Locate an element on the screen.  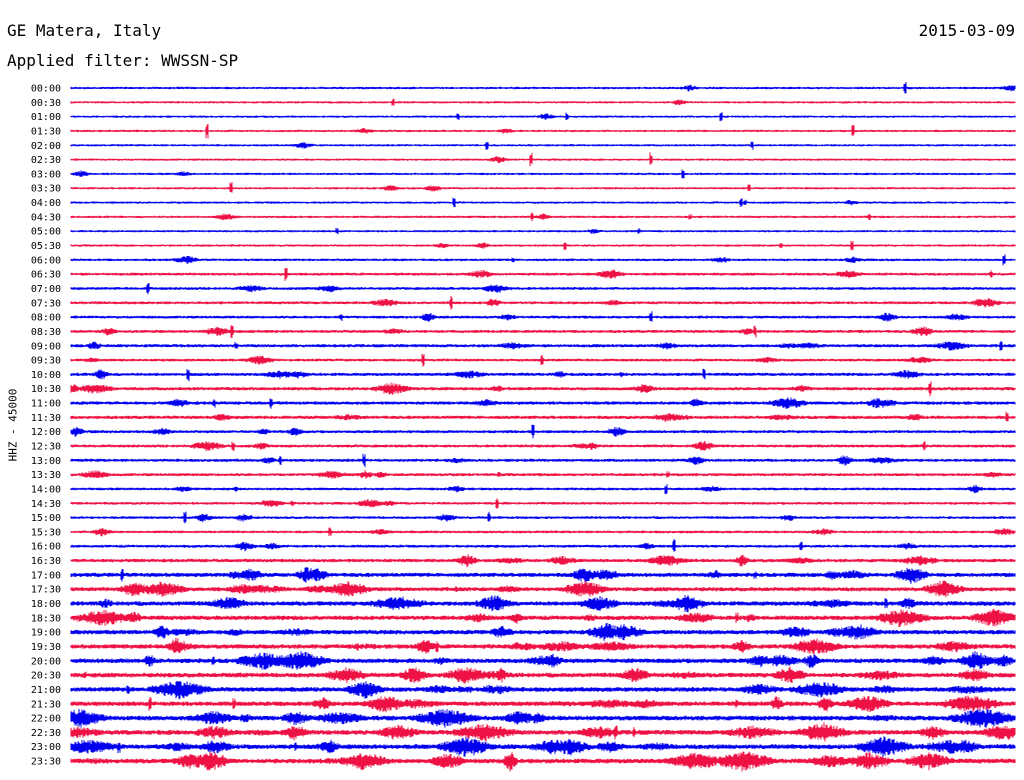
time-label: 23:30 is located at coordinates (46, 762).